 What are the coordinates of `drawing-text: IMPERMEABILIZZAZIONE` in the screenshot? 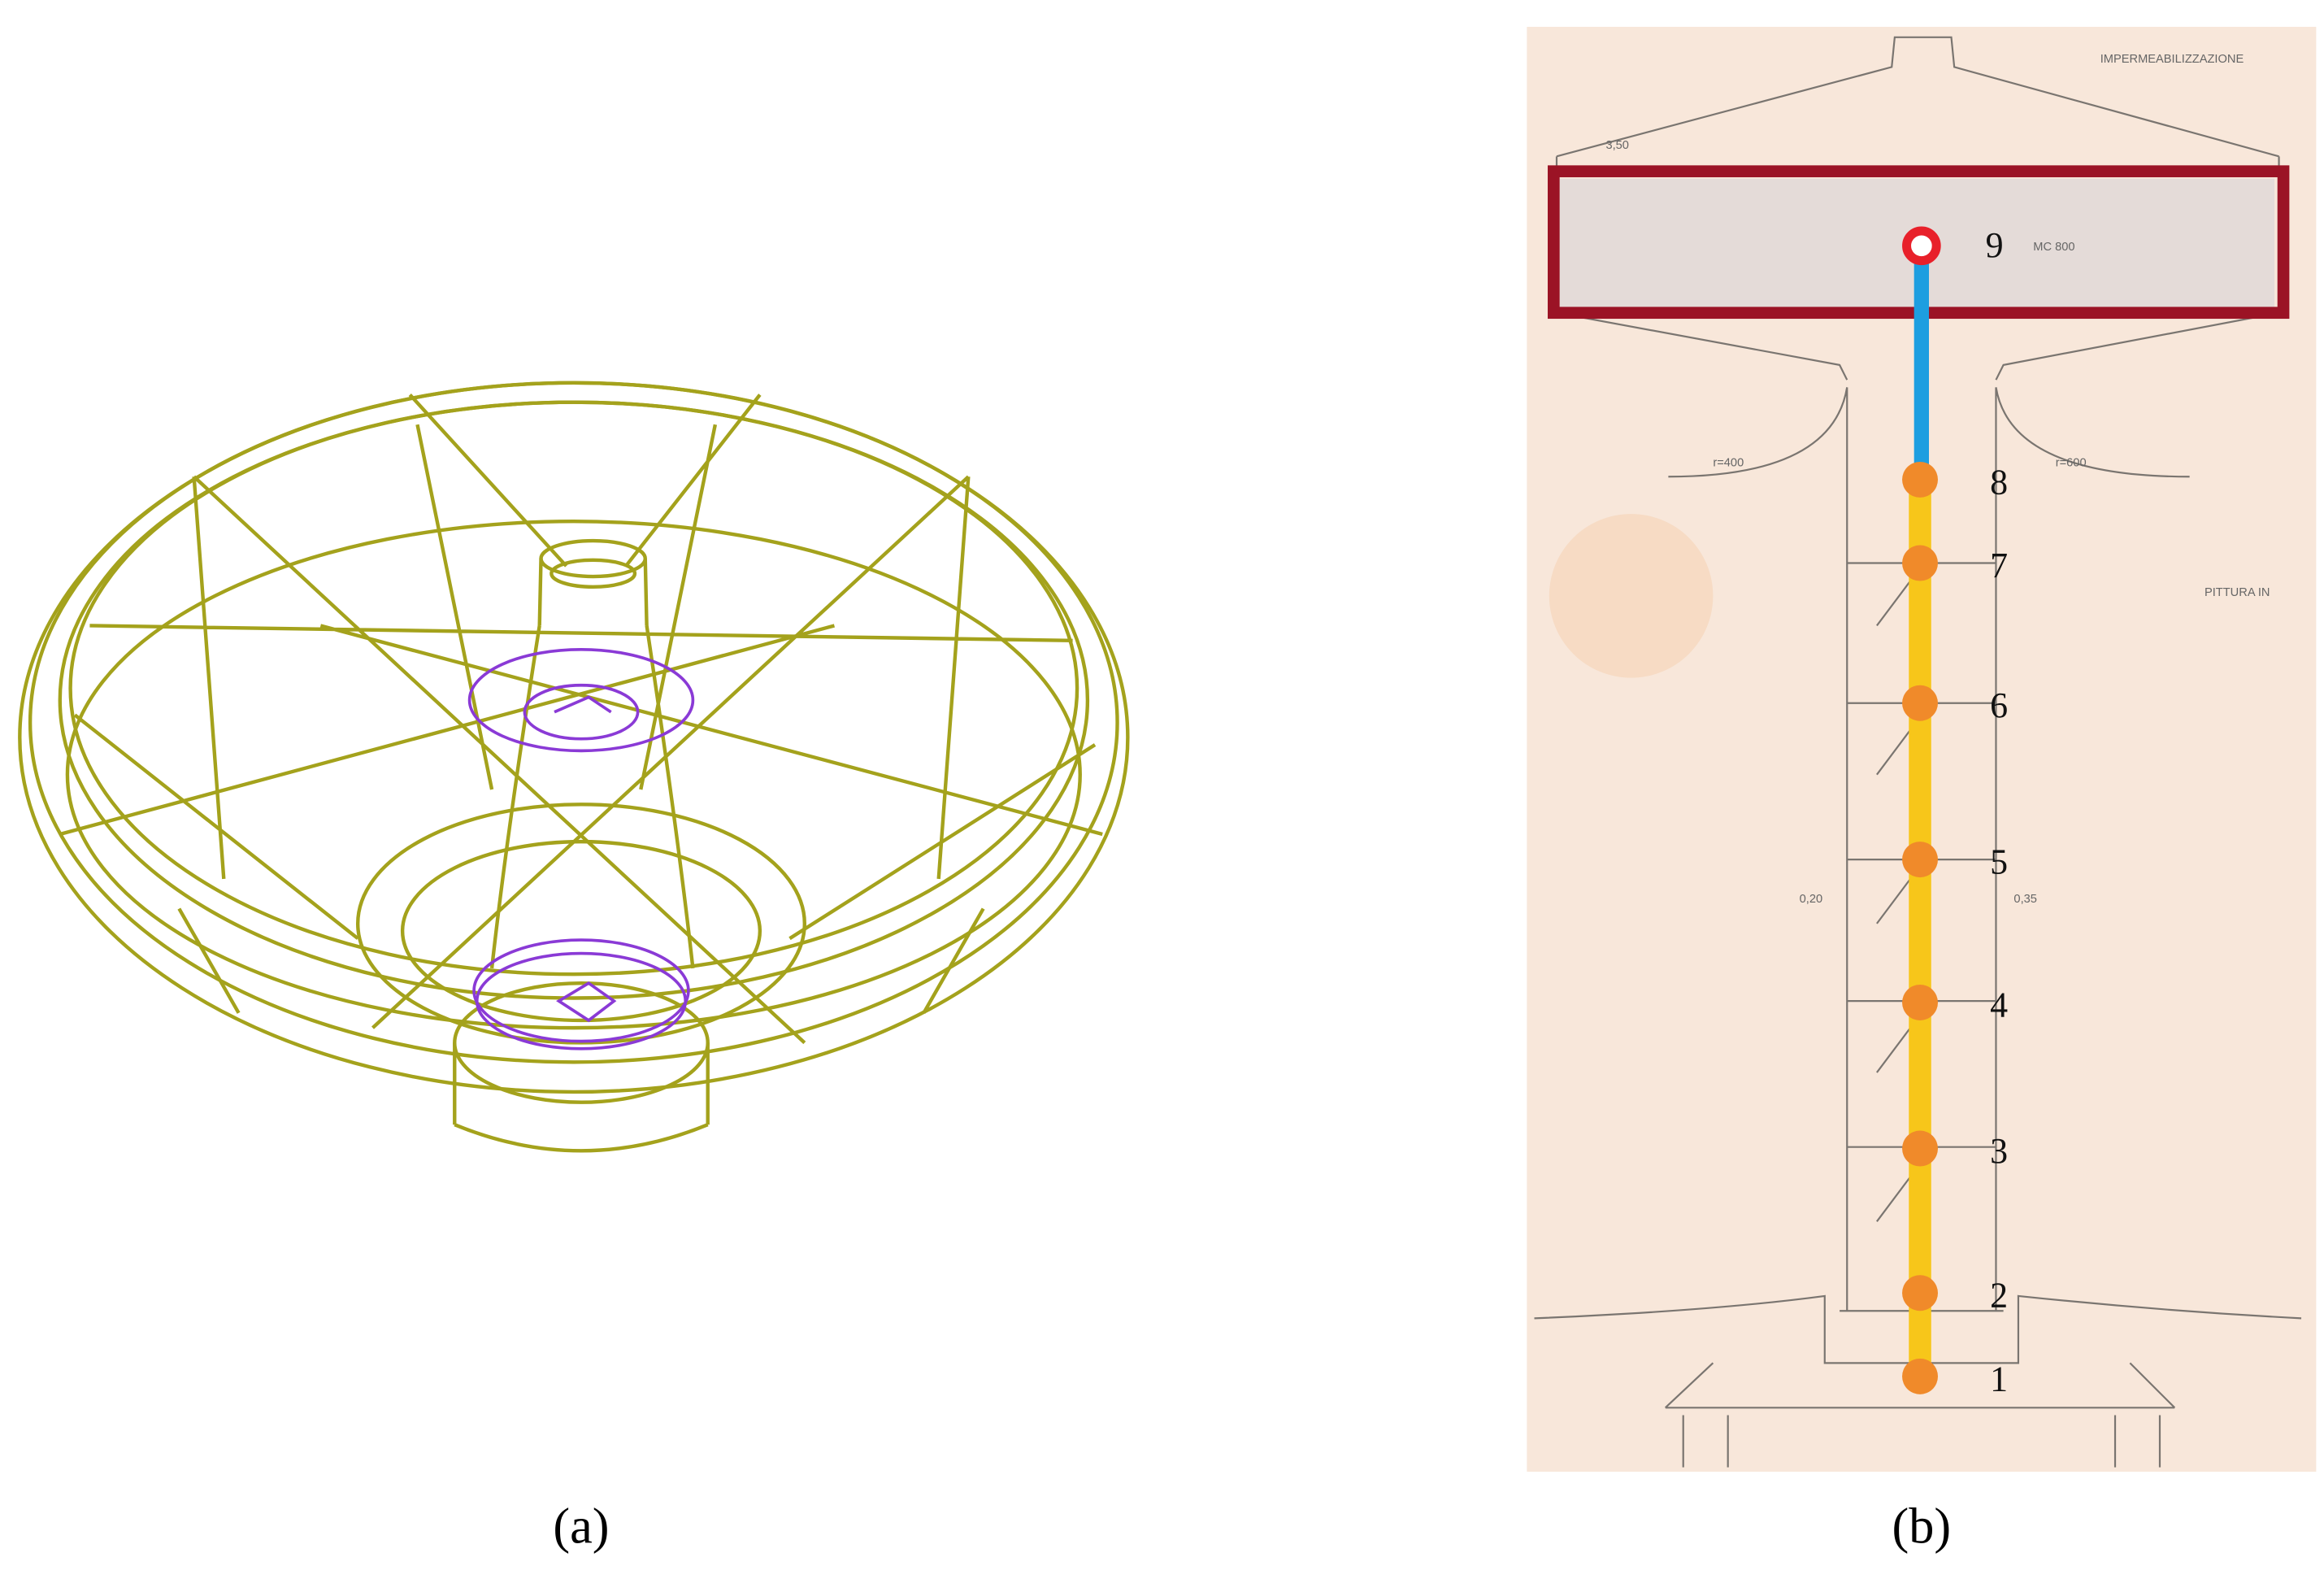 It's located at (2172, 59).